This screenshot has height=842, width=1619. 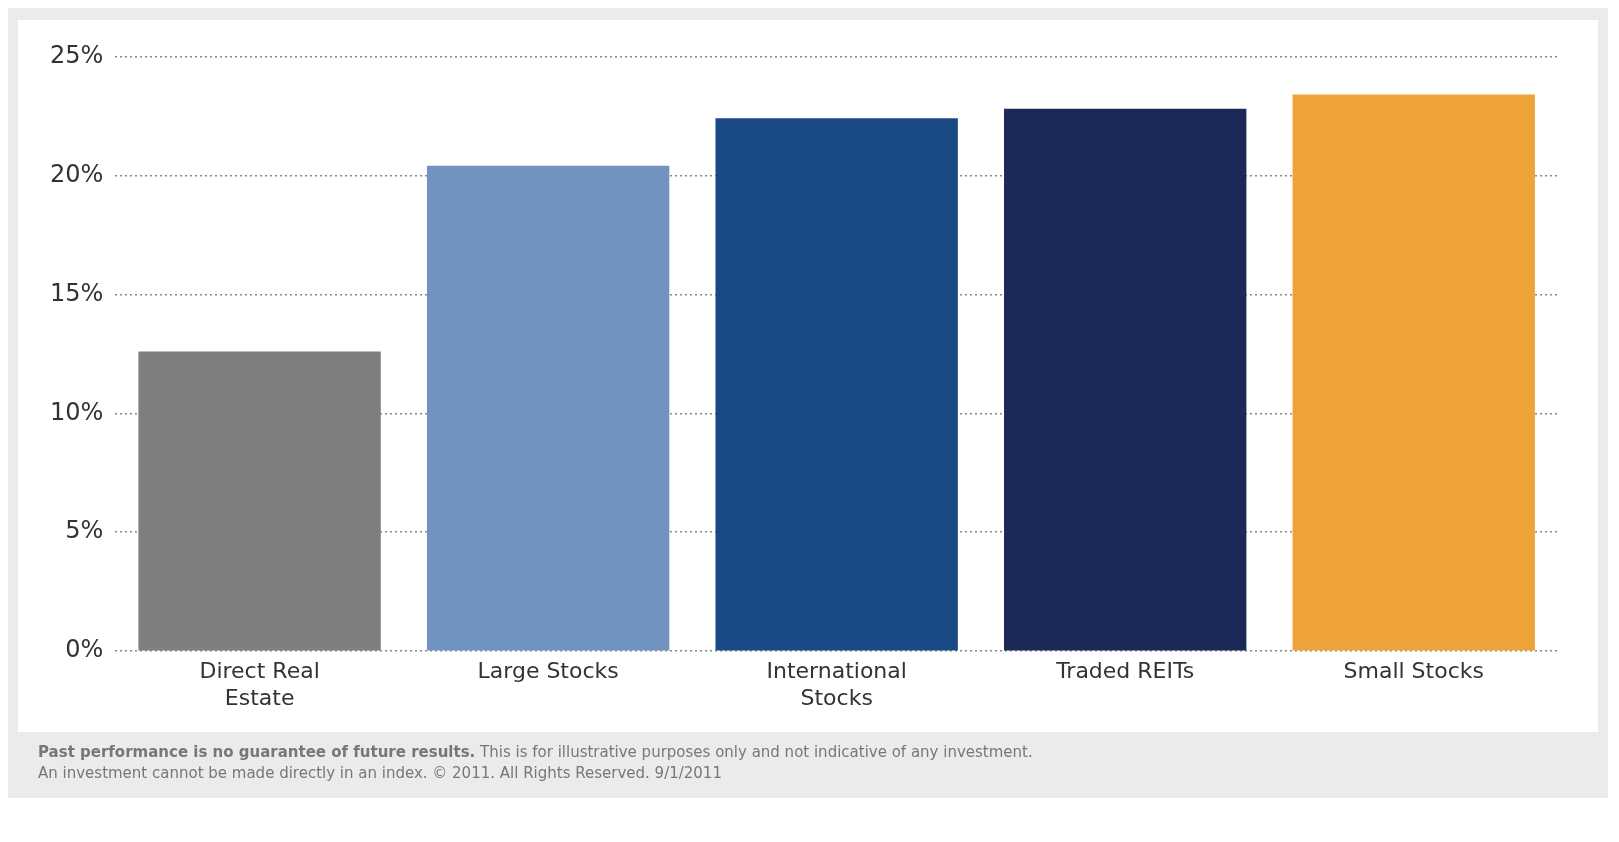 I want to click on y-tick-label: 25%, so click(x=77, y=54).